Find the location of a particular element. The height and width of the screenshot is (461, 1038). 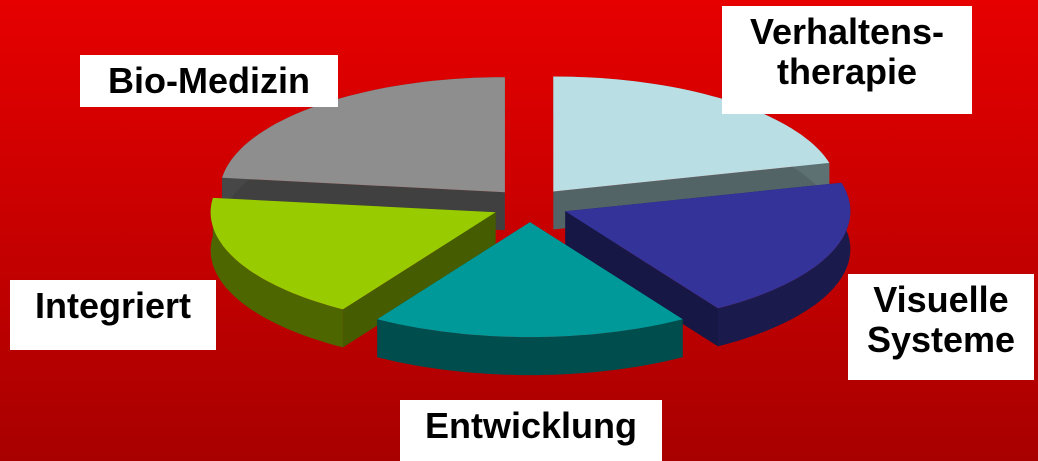

slice-label: Visuelle Systeme is located at coordinates (941, 327).